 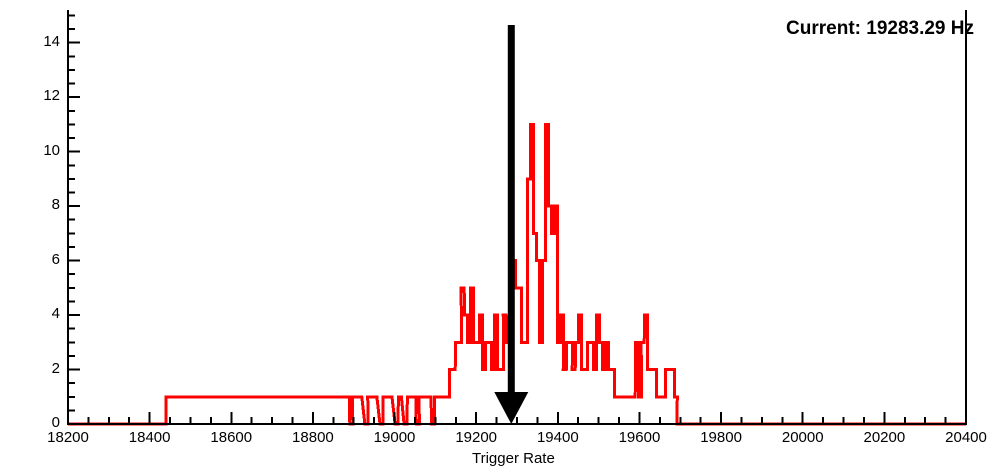 What do you see at coordinates (880, 28) in the screenshot?
I see `chart-title: Current: 19283.29 Hz` at bounding box center [880, 28].